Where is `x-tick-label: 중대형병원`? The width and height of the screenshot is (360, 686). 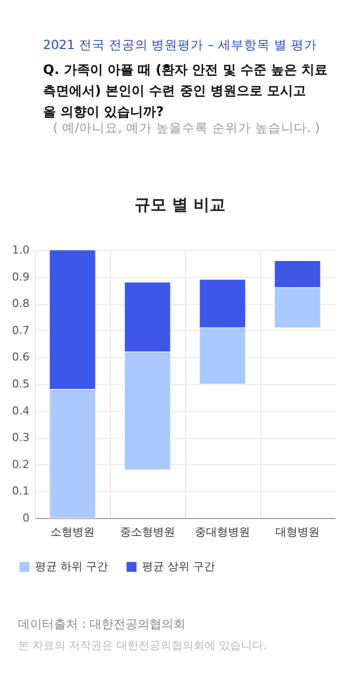
x-tick-label: 중대형병원 is located at coordinates (222, 532).